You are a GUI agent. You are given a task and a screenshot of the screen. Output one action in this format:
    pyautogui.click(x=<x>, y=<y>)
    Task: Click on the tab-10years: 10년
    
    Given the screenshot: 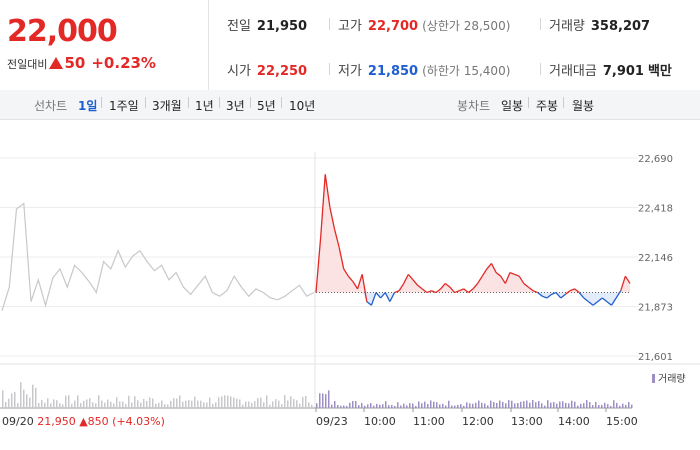 What is the action you would take?
    pyautogui.click(x=302, y=106)
    